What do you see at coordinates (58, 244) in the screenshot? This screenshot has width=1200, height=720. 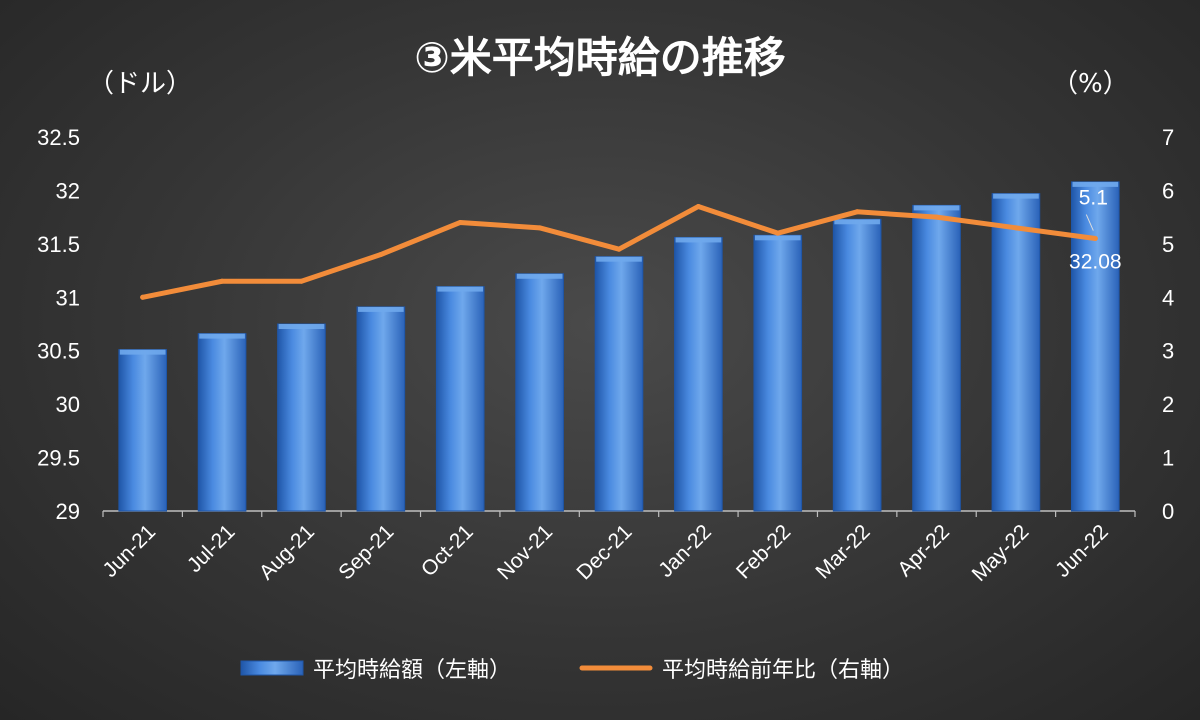 I see `y-left-tick-label: 31.5` at bounding box center [58, 244].